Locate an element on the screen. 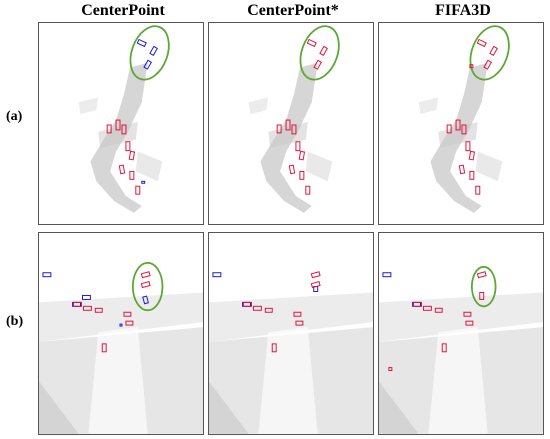  scene-b-fifa3d is located at coordinates (461, 349).